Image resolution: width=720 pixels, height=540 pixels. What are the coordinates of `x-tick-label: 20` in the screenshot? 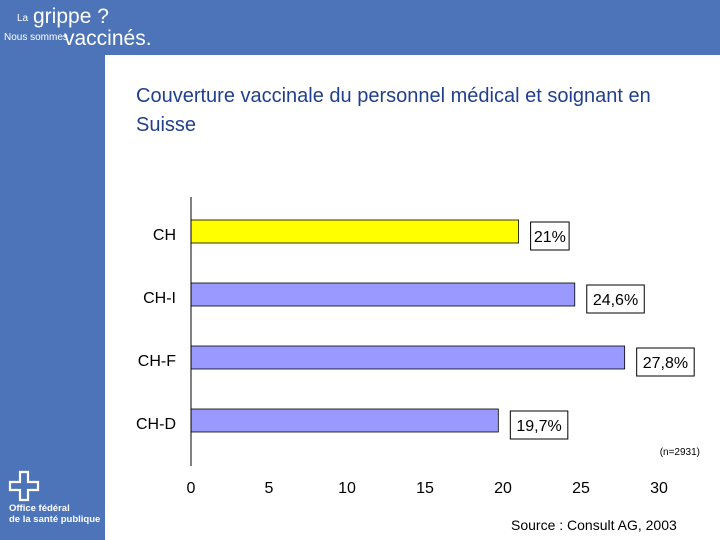 It's located at (503, 488).